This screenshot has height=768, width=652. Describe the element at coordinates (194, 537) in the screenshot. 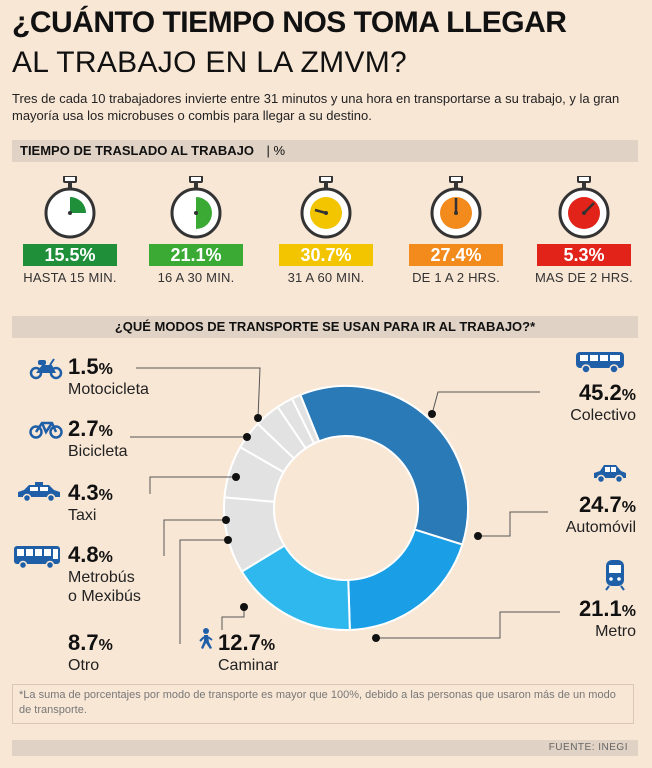

I see `leader-line-metrobus` at that location.